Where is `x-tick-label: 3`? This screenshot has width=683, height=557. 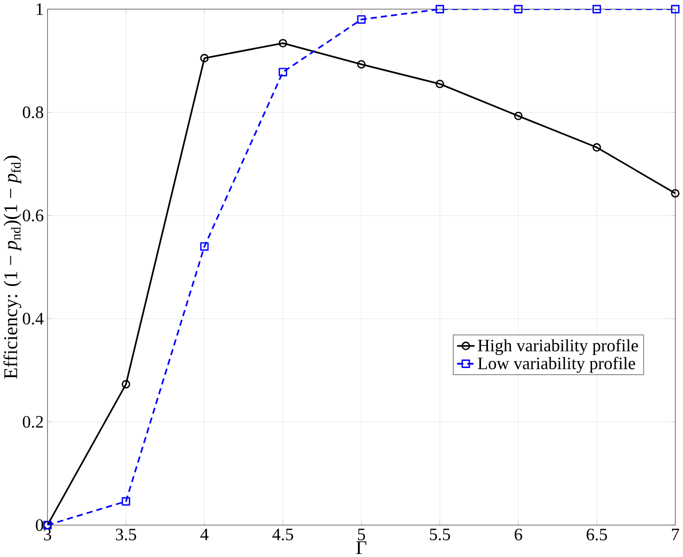 x-tick-label: 3 is located at coordinates (48, 534).